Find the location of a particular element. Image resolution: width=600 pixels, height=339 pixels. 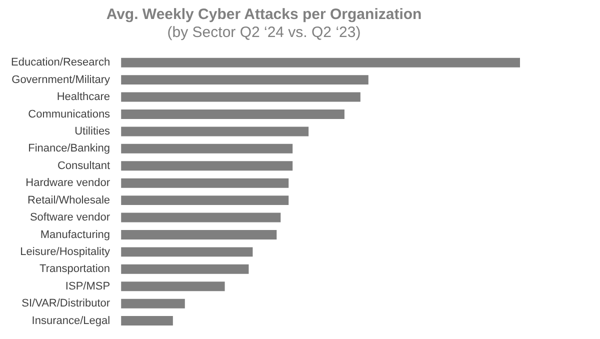

y-tick-label: Utilities is located at coordinates (92, 131).